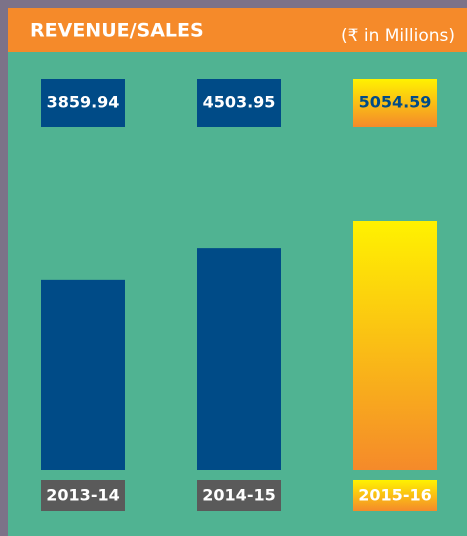 The height and width of the screenshot is (536, 467). I want to click on value-label: 4503.95, so click(239, 102).